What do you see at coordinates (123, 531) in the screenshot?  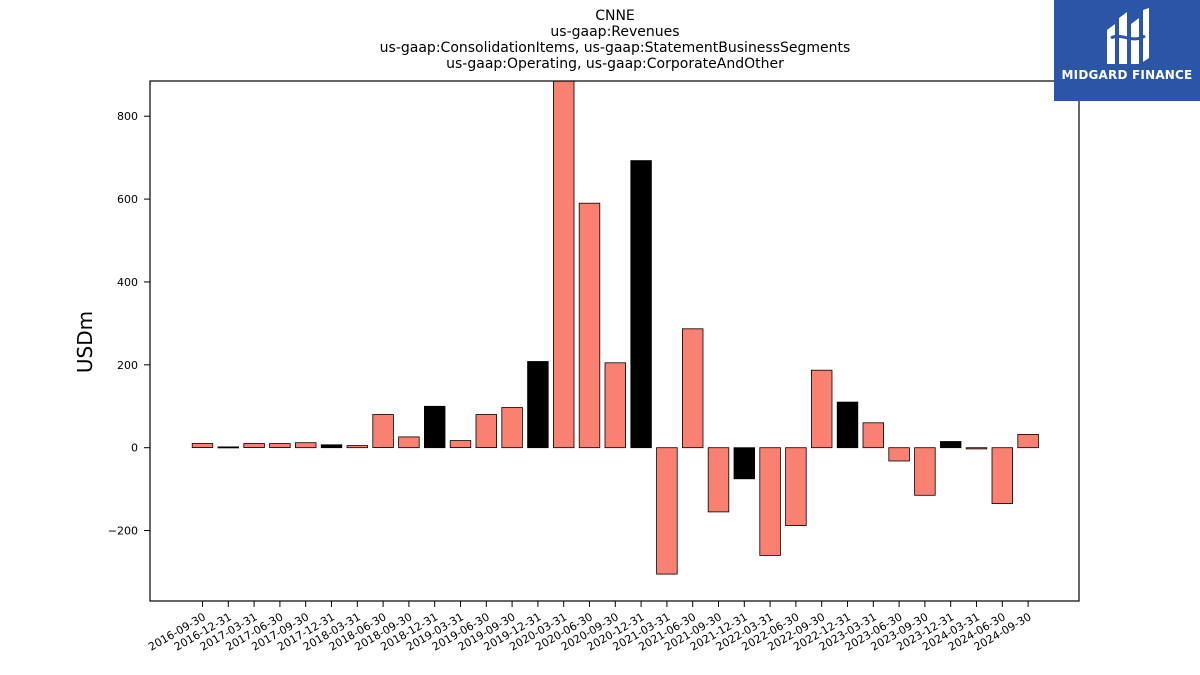 I see `y-tick-label: −200` at bounding box center [123, 531].